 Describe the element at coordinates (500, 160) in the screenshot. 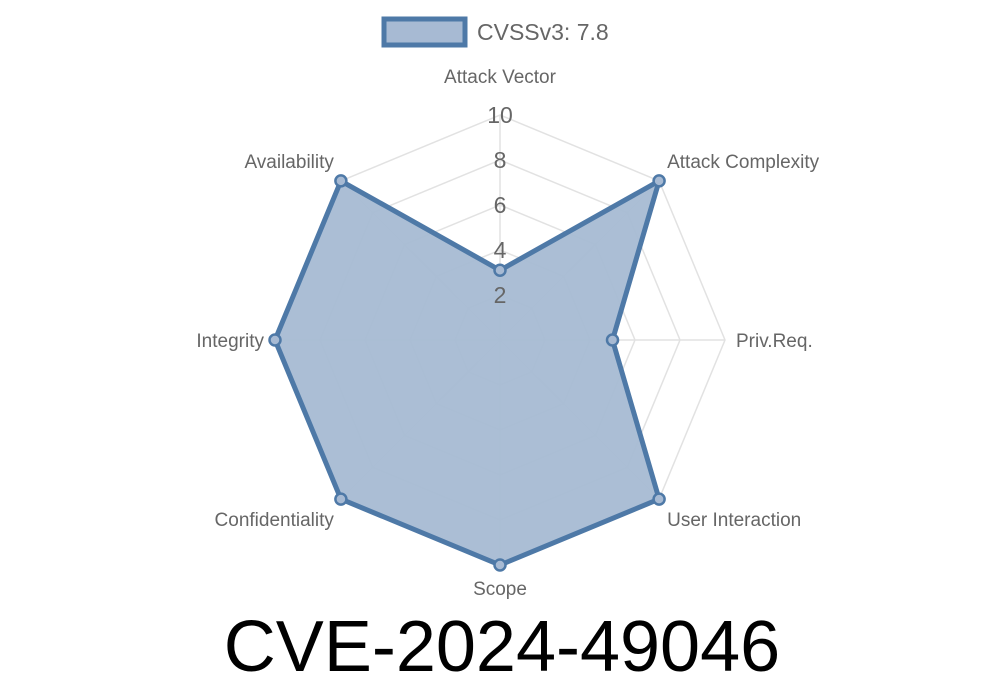

I see `tick-label: 8` at that location.